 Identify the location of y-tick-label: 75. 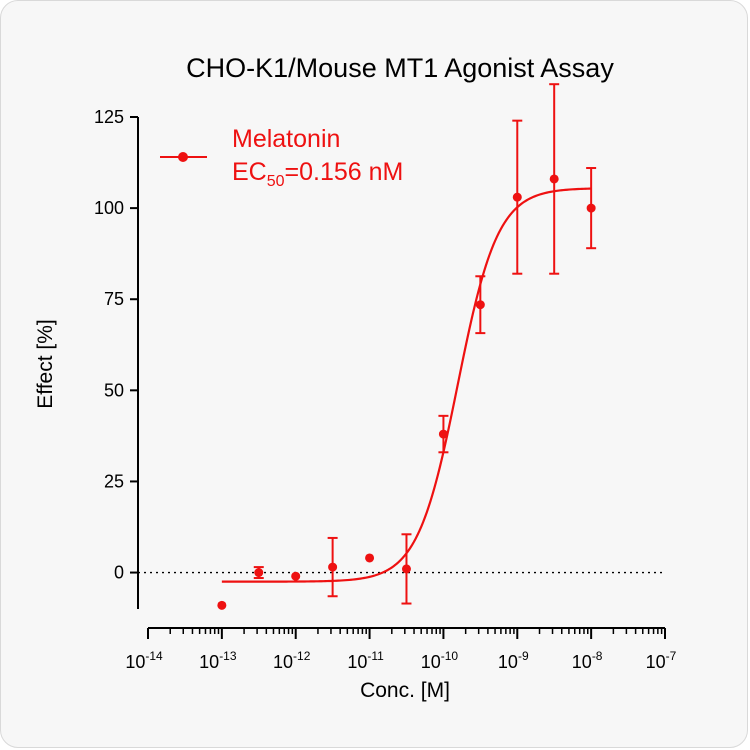
(114, 299).